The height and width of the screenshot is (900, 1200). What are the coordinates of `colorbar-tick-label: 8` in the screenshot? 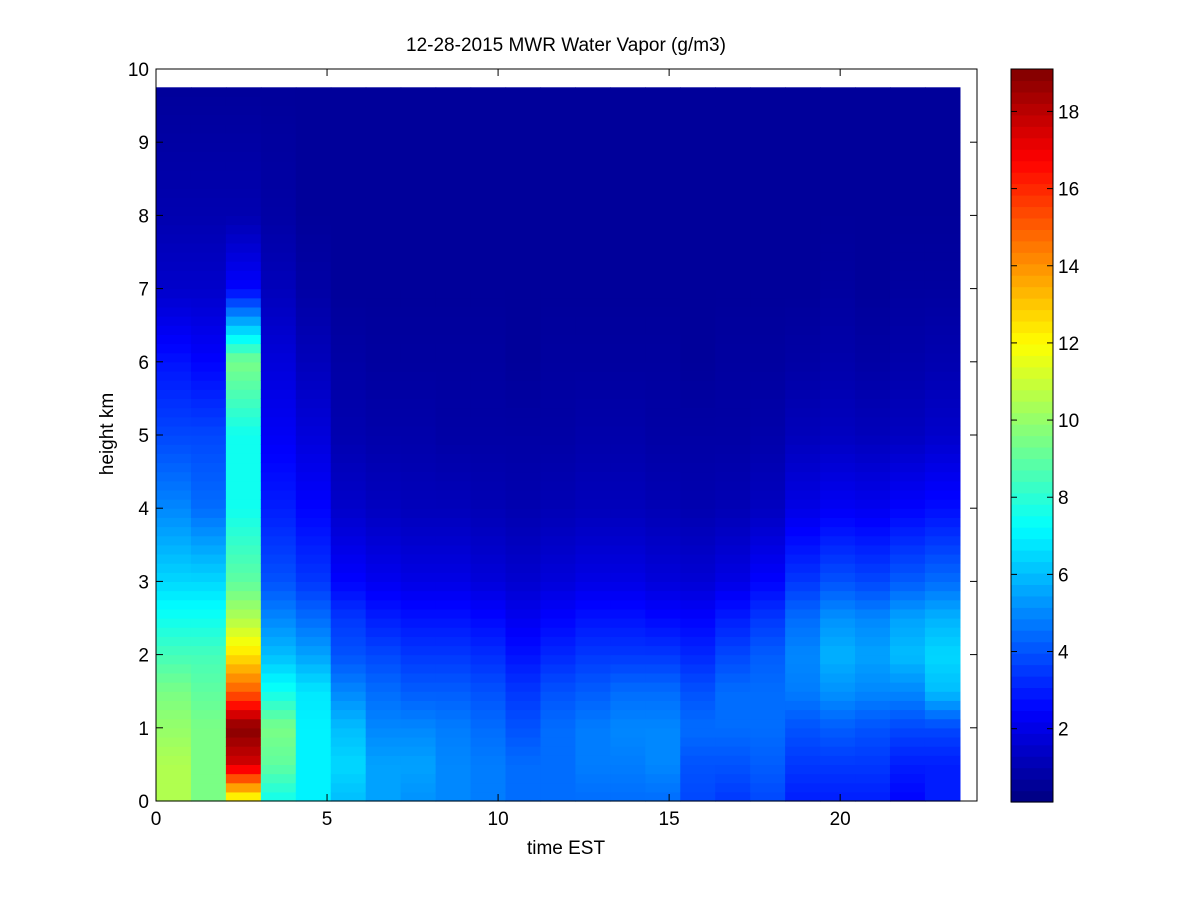 It's located at (1063, 498).